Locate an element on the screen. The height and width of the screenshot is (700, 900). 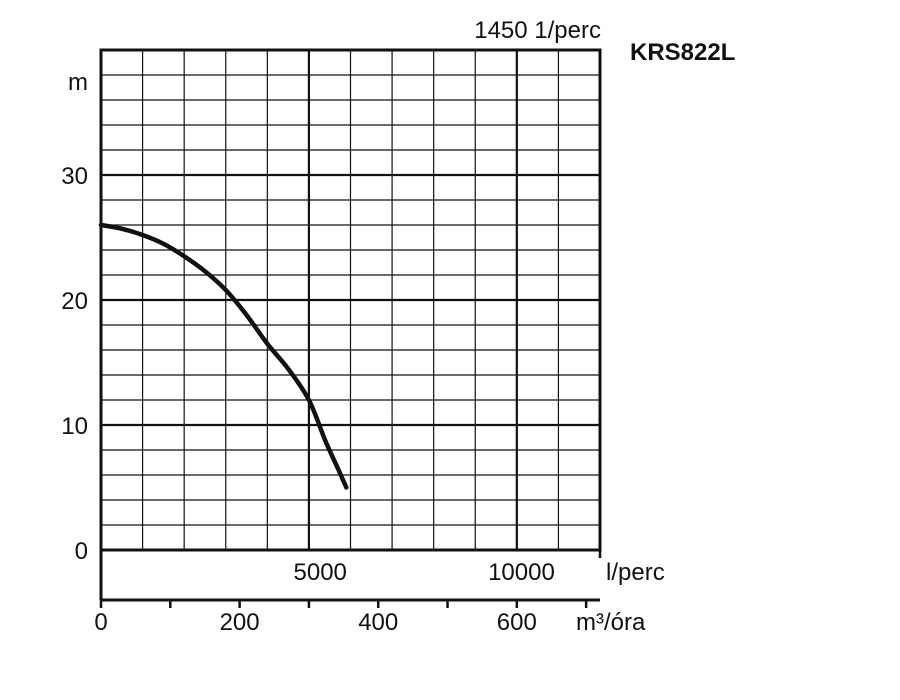
x-flow-unit: l/perc is located at coordinates (635, 572).